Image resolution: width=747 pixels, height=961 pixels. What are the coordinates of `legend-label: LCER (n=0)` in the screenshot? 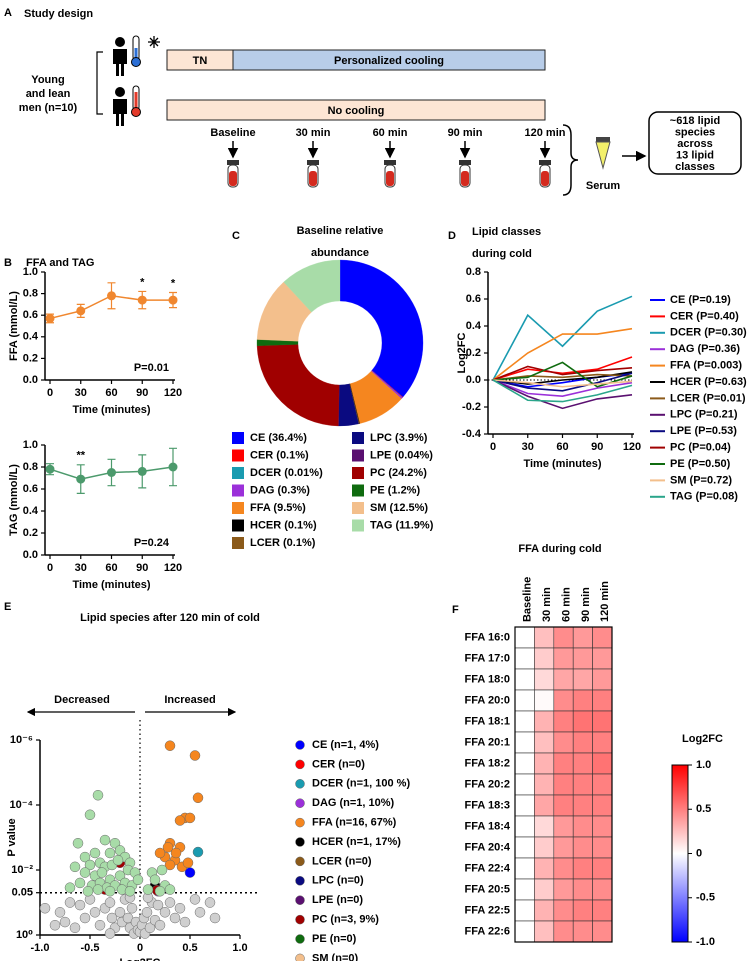 It's located at (342, 861).